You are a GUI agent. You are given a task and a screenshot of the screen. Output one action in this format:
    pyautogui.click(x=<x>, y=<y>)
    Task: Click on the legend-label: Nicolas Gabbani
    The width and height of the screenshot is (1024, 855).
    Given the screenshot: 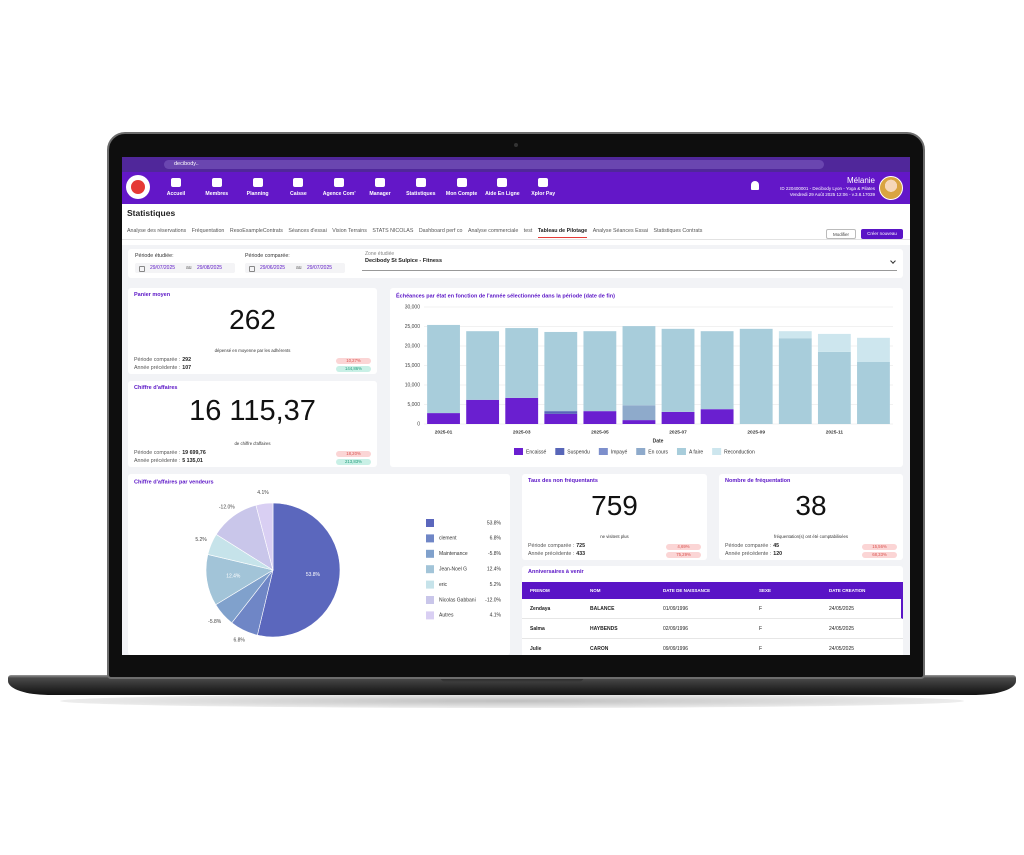 What is the action you would take?
    pyautogui.click(x=457, y=600)
    